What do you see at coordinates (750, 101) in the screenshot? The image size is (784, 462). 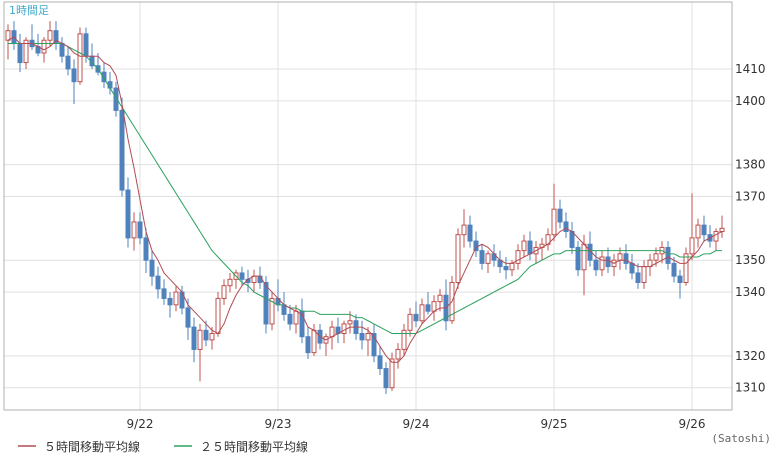 I see `y-tick-label: 1400` at bounding box center [750, 101].